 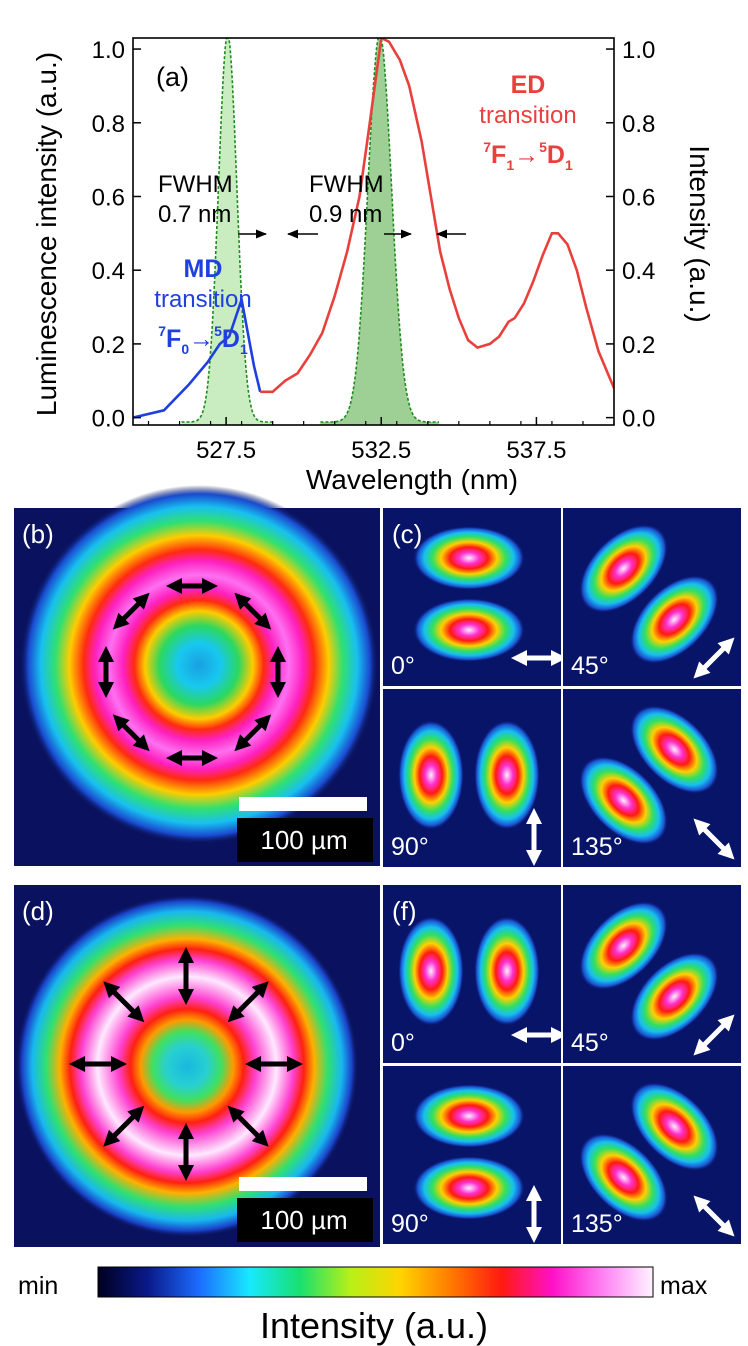 What do you see at coordinates (303, 1220) in the screenshot?
I see `scale-label-d: 100 µm` at bounding box center [303, 1220].